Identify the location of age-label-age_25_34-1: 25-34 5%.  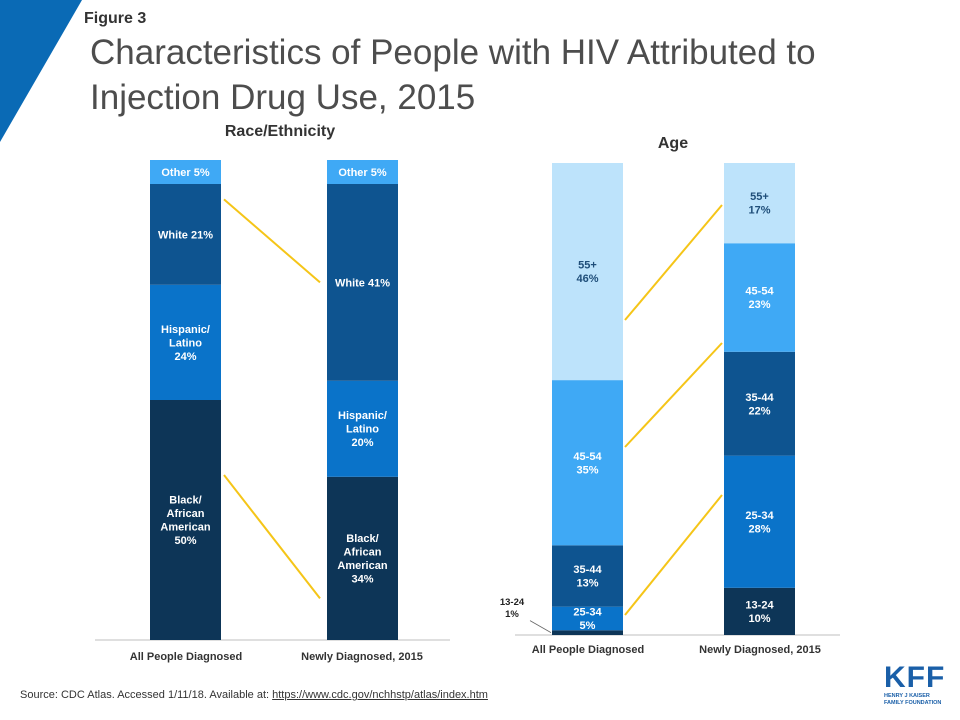
(587, 620).